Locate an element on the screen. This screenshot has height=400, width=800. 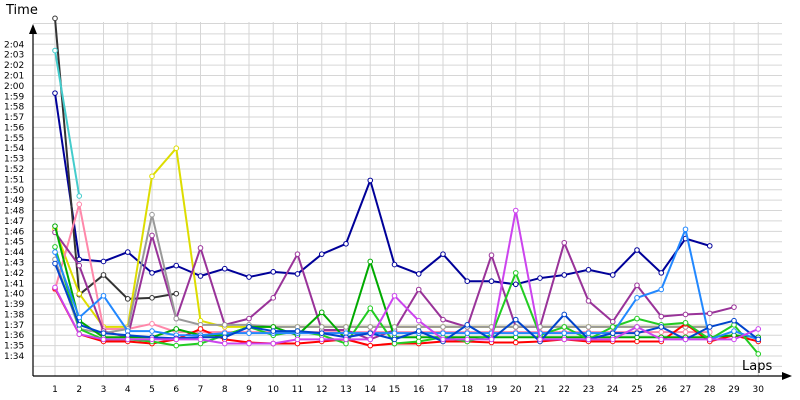
x-tick-label: 20 is located at coordinates (516, 390).